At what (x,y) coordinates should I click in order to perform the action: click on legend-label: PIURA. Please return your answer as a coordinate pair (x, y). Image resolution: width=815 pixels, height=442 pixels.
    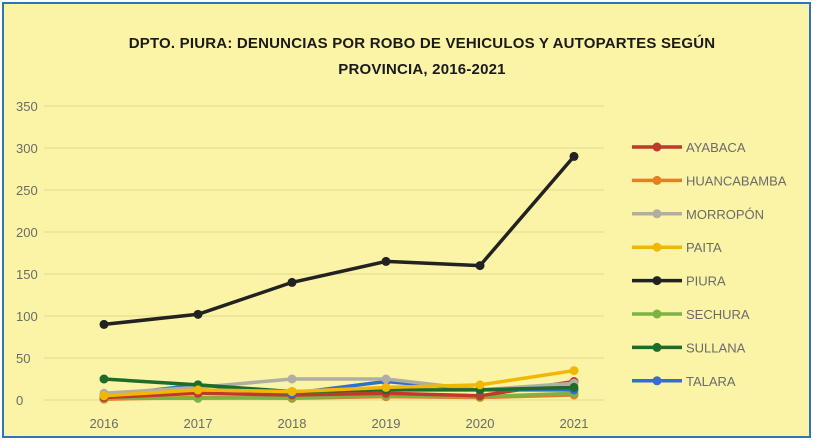
    Looking at the image, I should click on (706, 281).